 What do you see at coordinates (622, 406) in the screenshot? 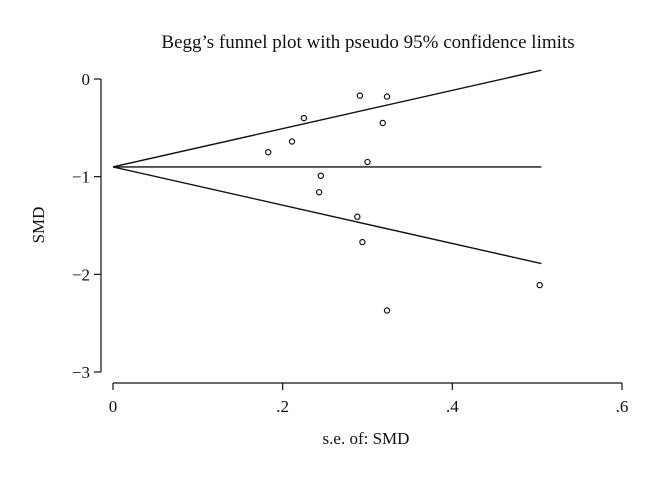
I see `x-tick-label: .6` at bounding box center [622, 406].